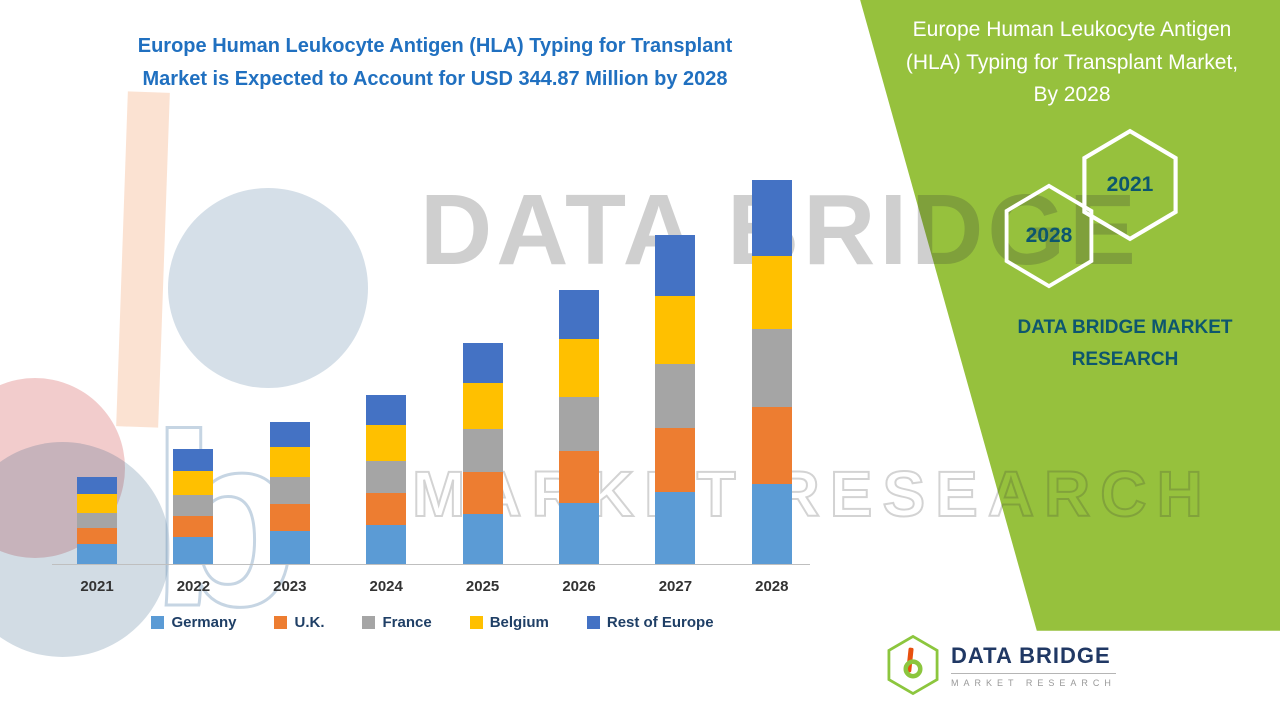  What do you see at coordinates (386, 586) in the screenshot?
I see `x-axis-label-2024: 2024` at bounding box center [386, 586].